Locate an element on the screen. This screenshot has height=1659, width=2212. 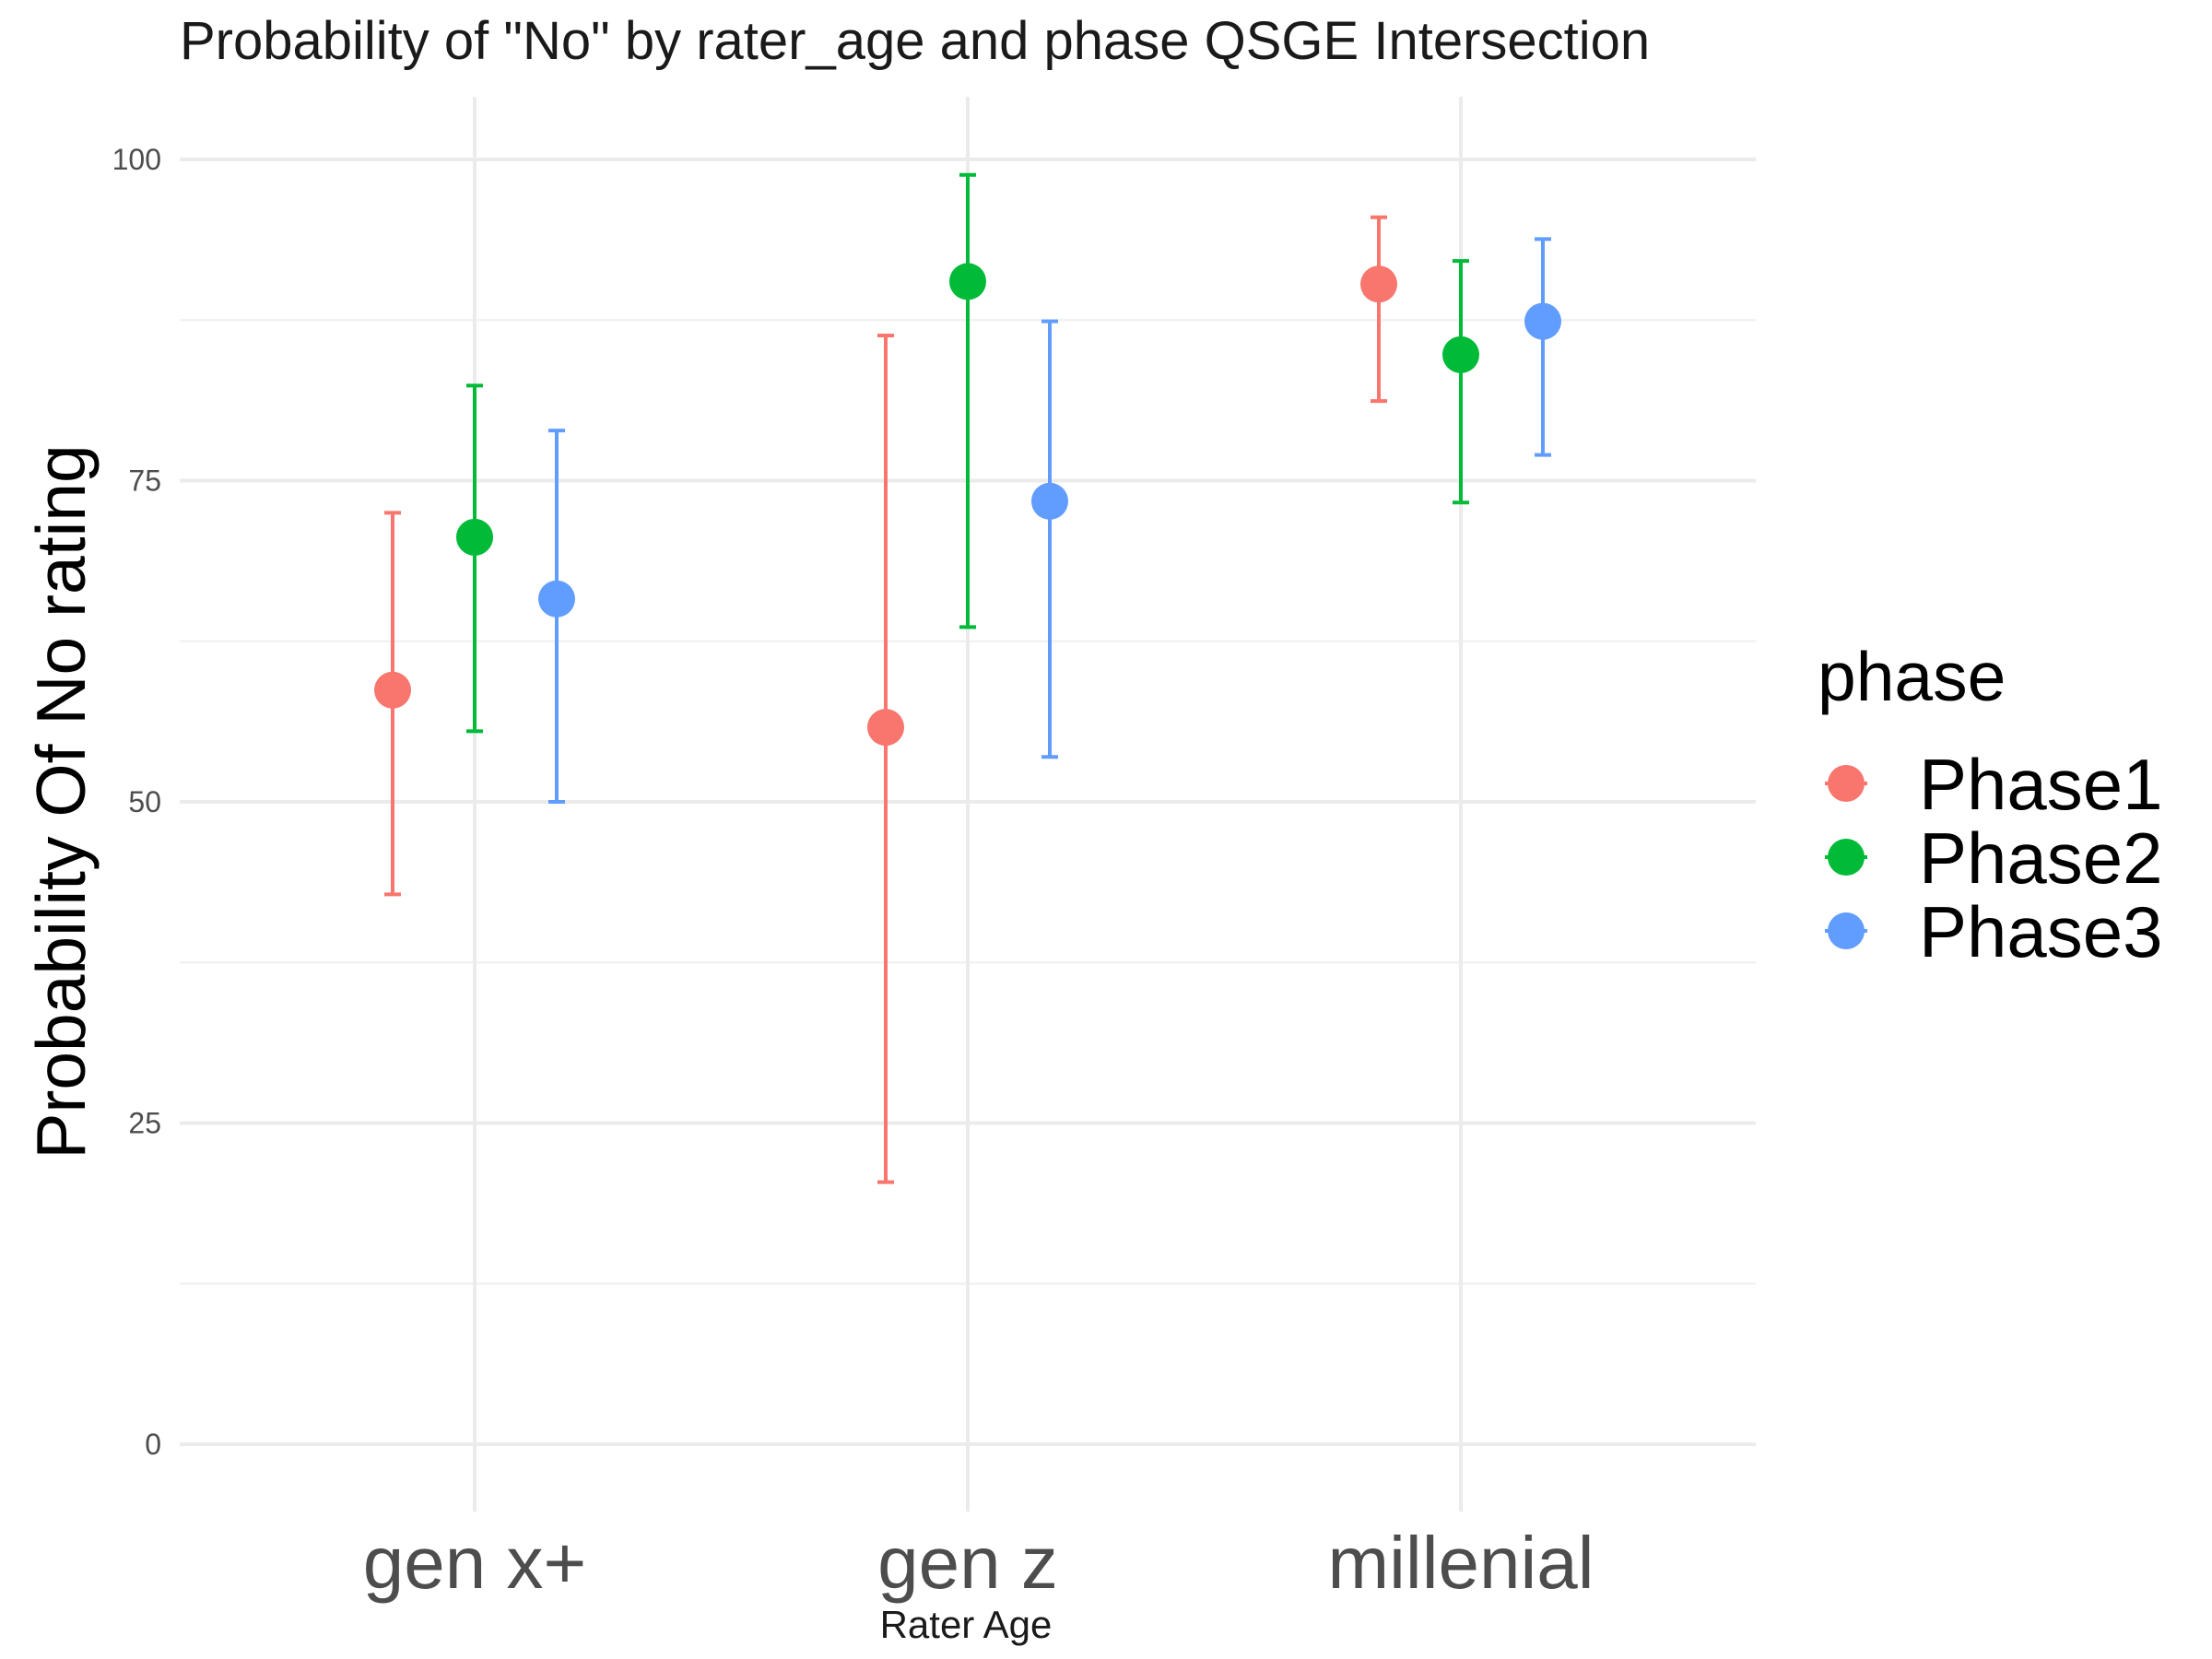
y-tick-label: 25 is located at coordinates (144, 1123).